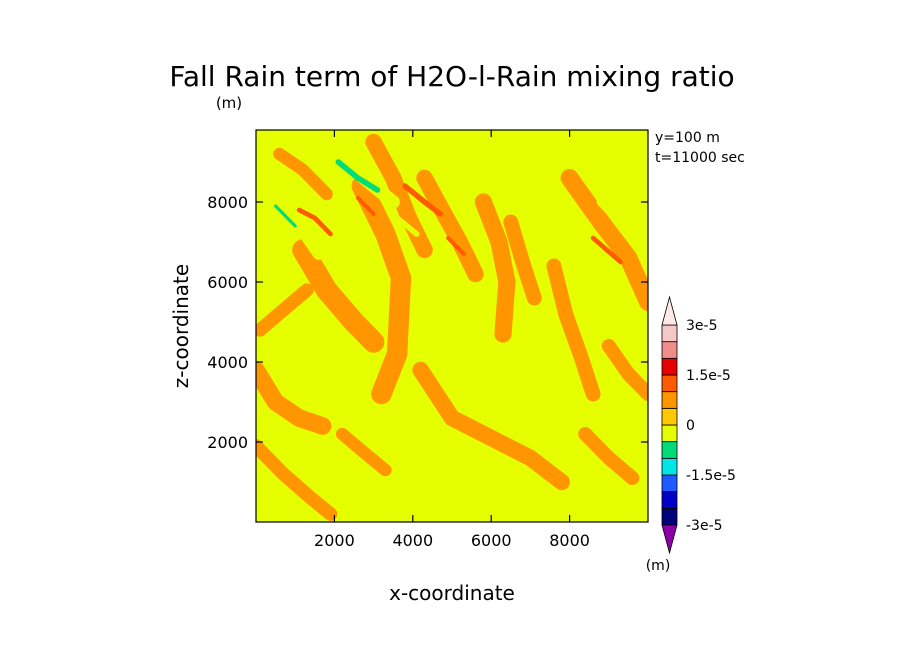  I want to click on annotation-y: y=100 m, so click(687, 138).